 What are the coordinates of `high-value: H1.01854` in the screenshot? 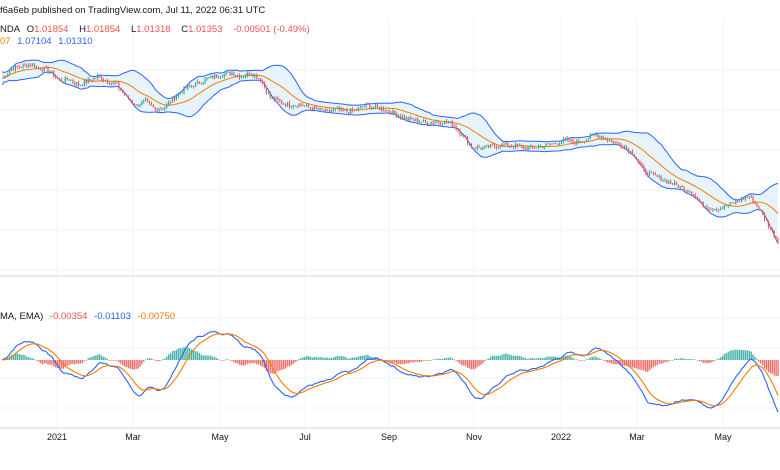 It's located at (100, 29).